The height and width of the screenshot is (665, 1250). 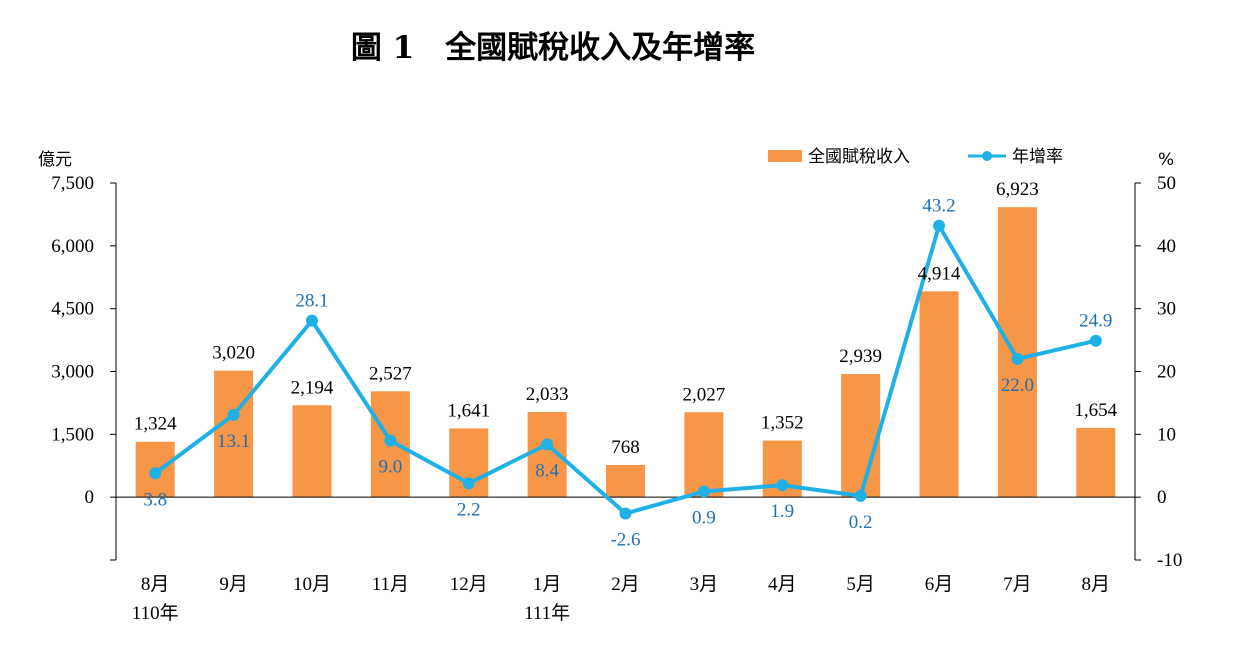 What do you see at coordinates (625, 540) in the screenshot?
I see `rate-value-label: -2.6` at bounding box center [625, 540].